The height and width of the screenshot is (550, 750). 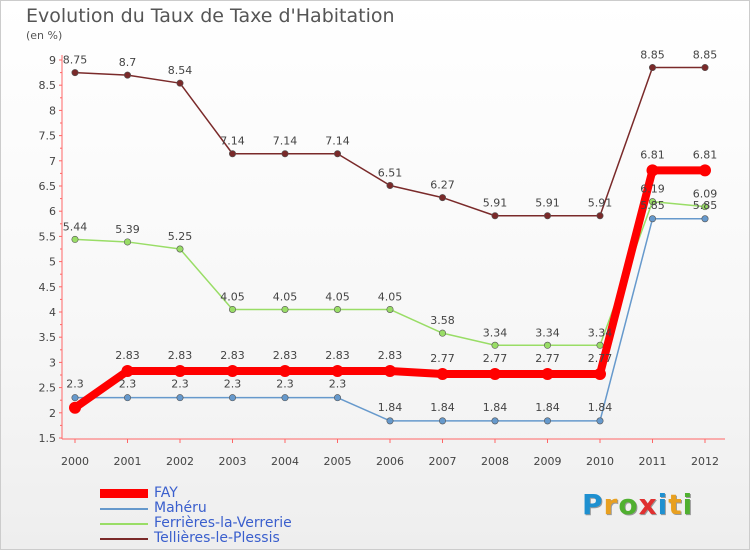 What do you see at coordinates (75, 461) in the screenshot?
I see `x-tick-label: 2000` at bounding box center [75, 461].